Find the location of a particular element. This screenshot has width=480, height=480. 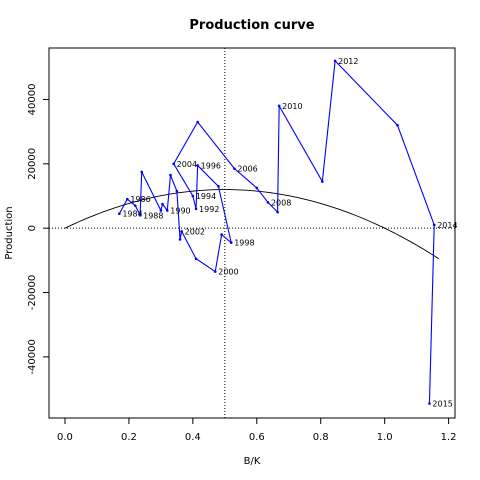

point-label: 1998 is located at coordinates (244, 243).